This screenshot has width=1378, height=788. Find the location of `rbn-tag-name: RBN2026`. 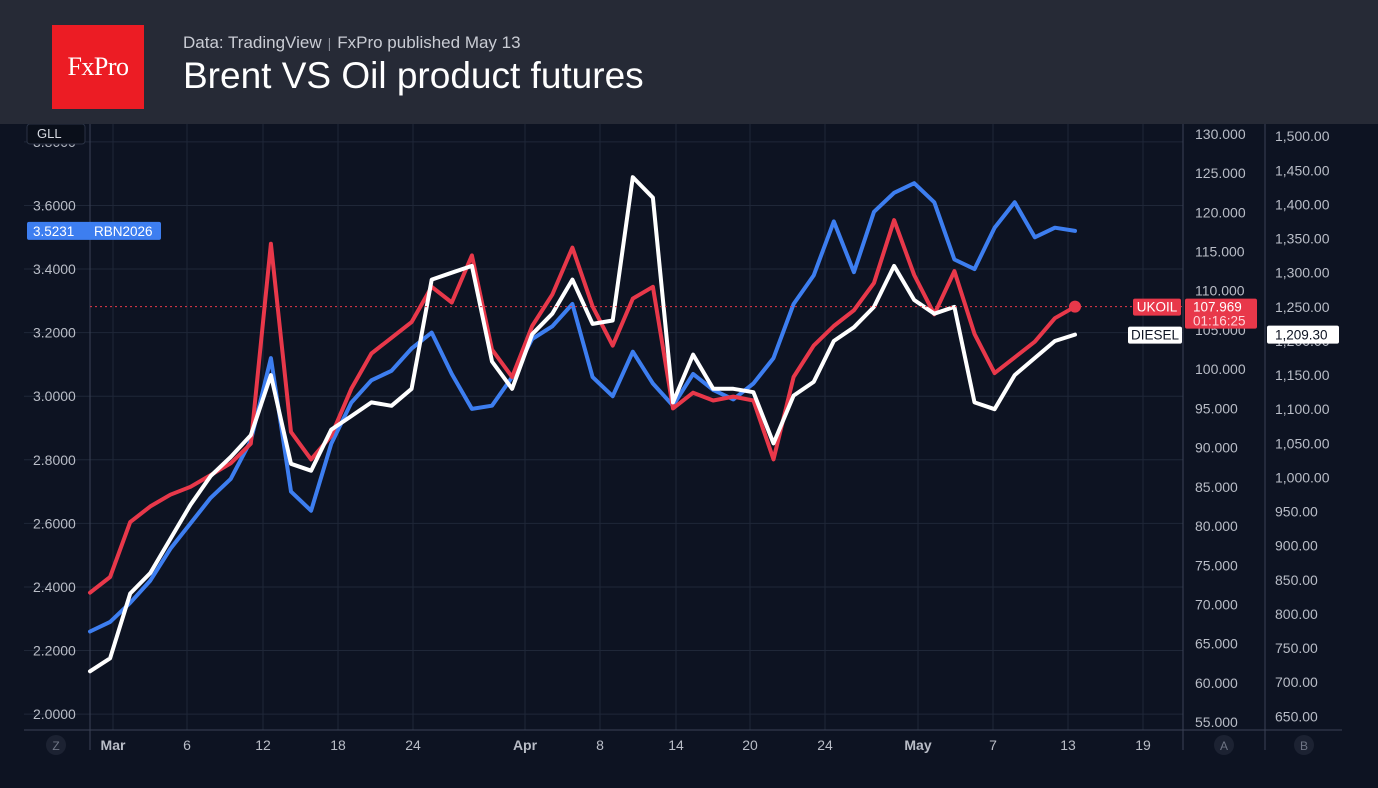

rbn-tag-name: RBN2026 is located at coordinates (123, 231).